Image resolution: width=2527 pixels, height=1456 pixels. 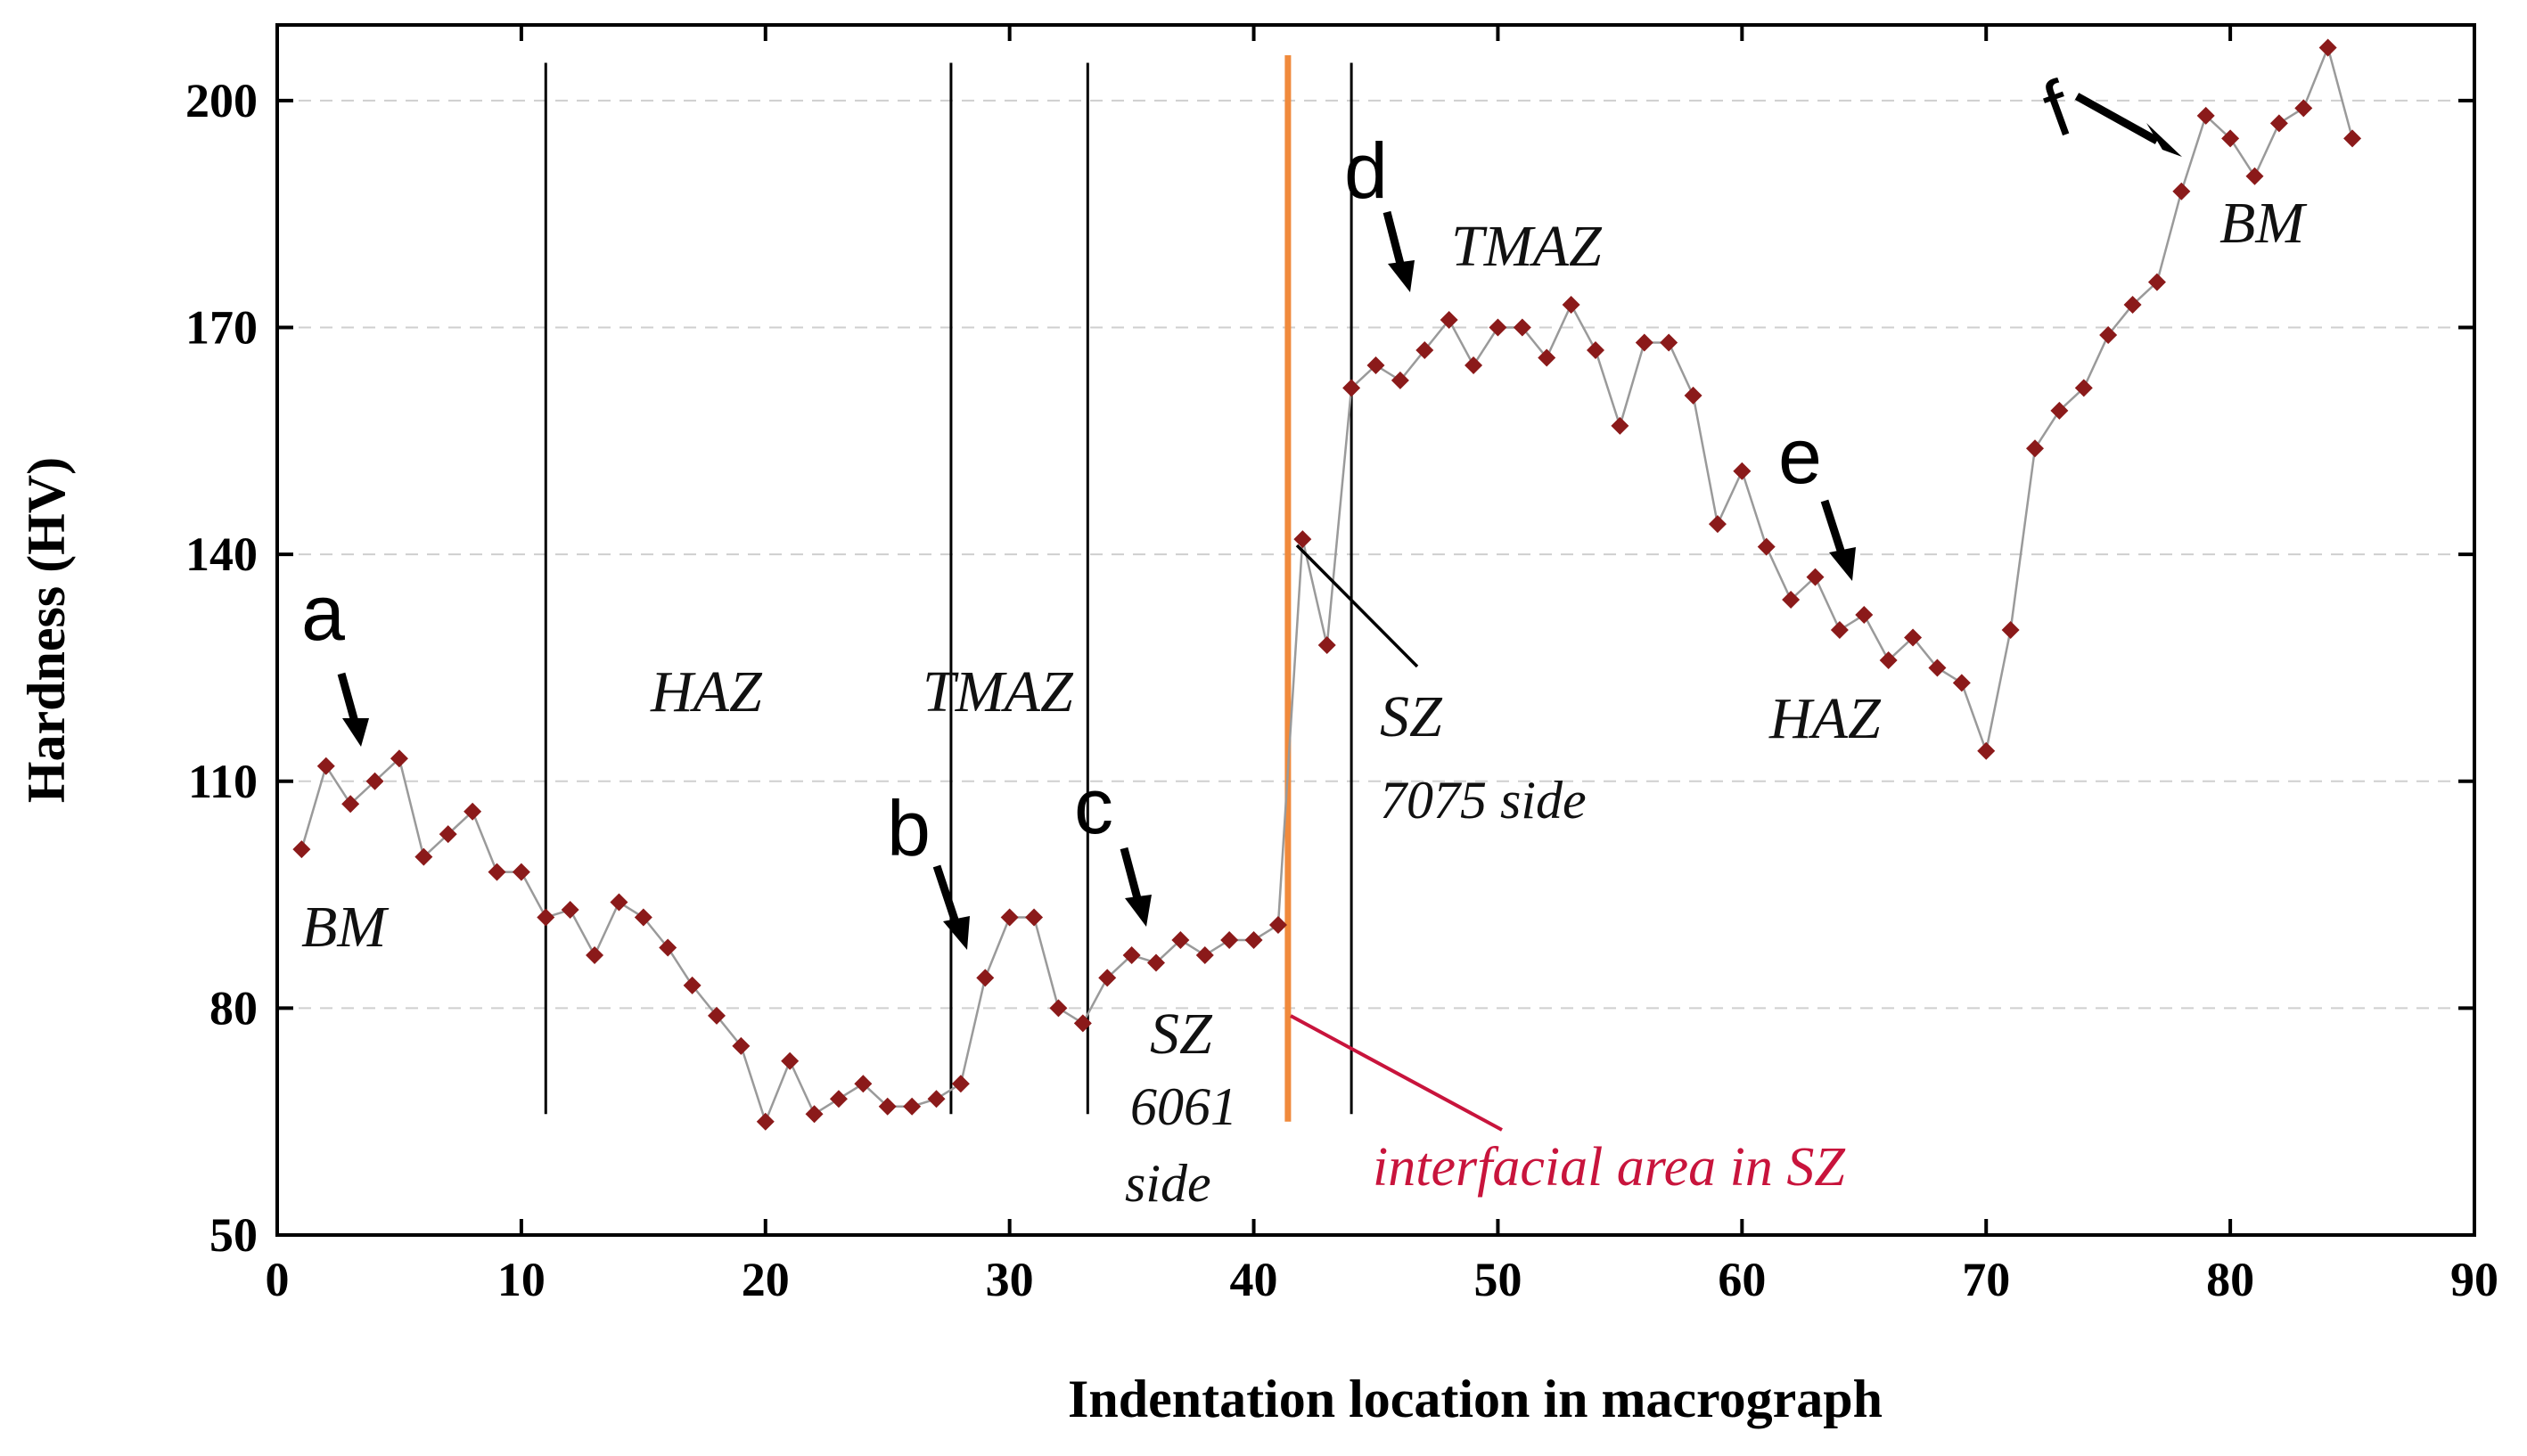 I want to click on region-haz-left: HAZ, so click(x=706, y=691).